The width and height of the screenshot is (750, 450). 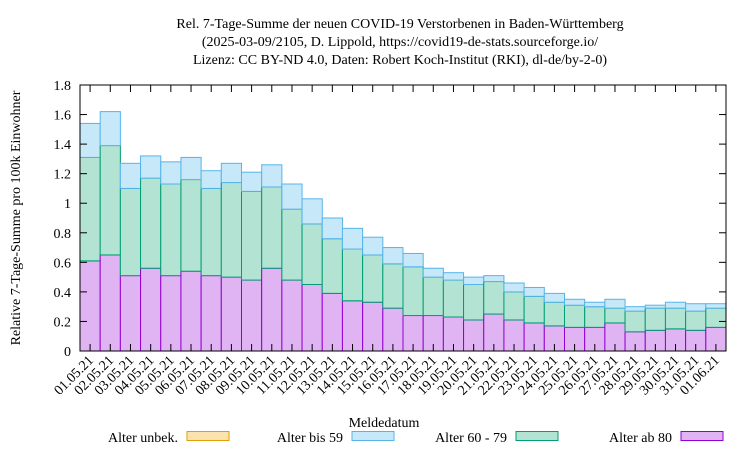 I want to click on bar-alter-60-79-25.05.21, so click(x=575, y=316).